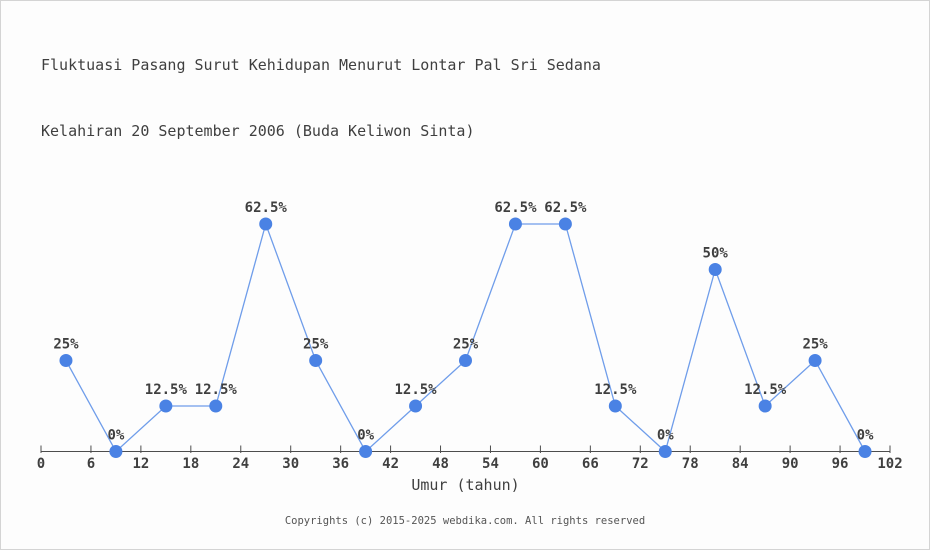 The image size is (930, 550). Describe the element at coordinates (540, 464) in the screenshot. I see `x-tick-label: 60` at that location.